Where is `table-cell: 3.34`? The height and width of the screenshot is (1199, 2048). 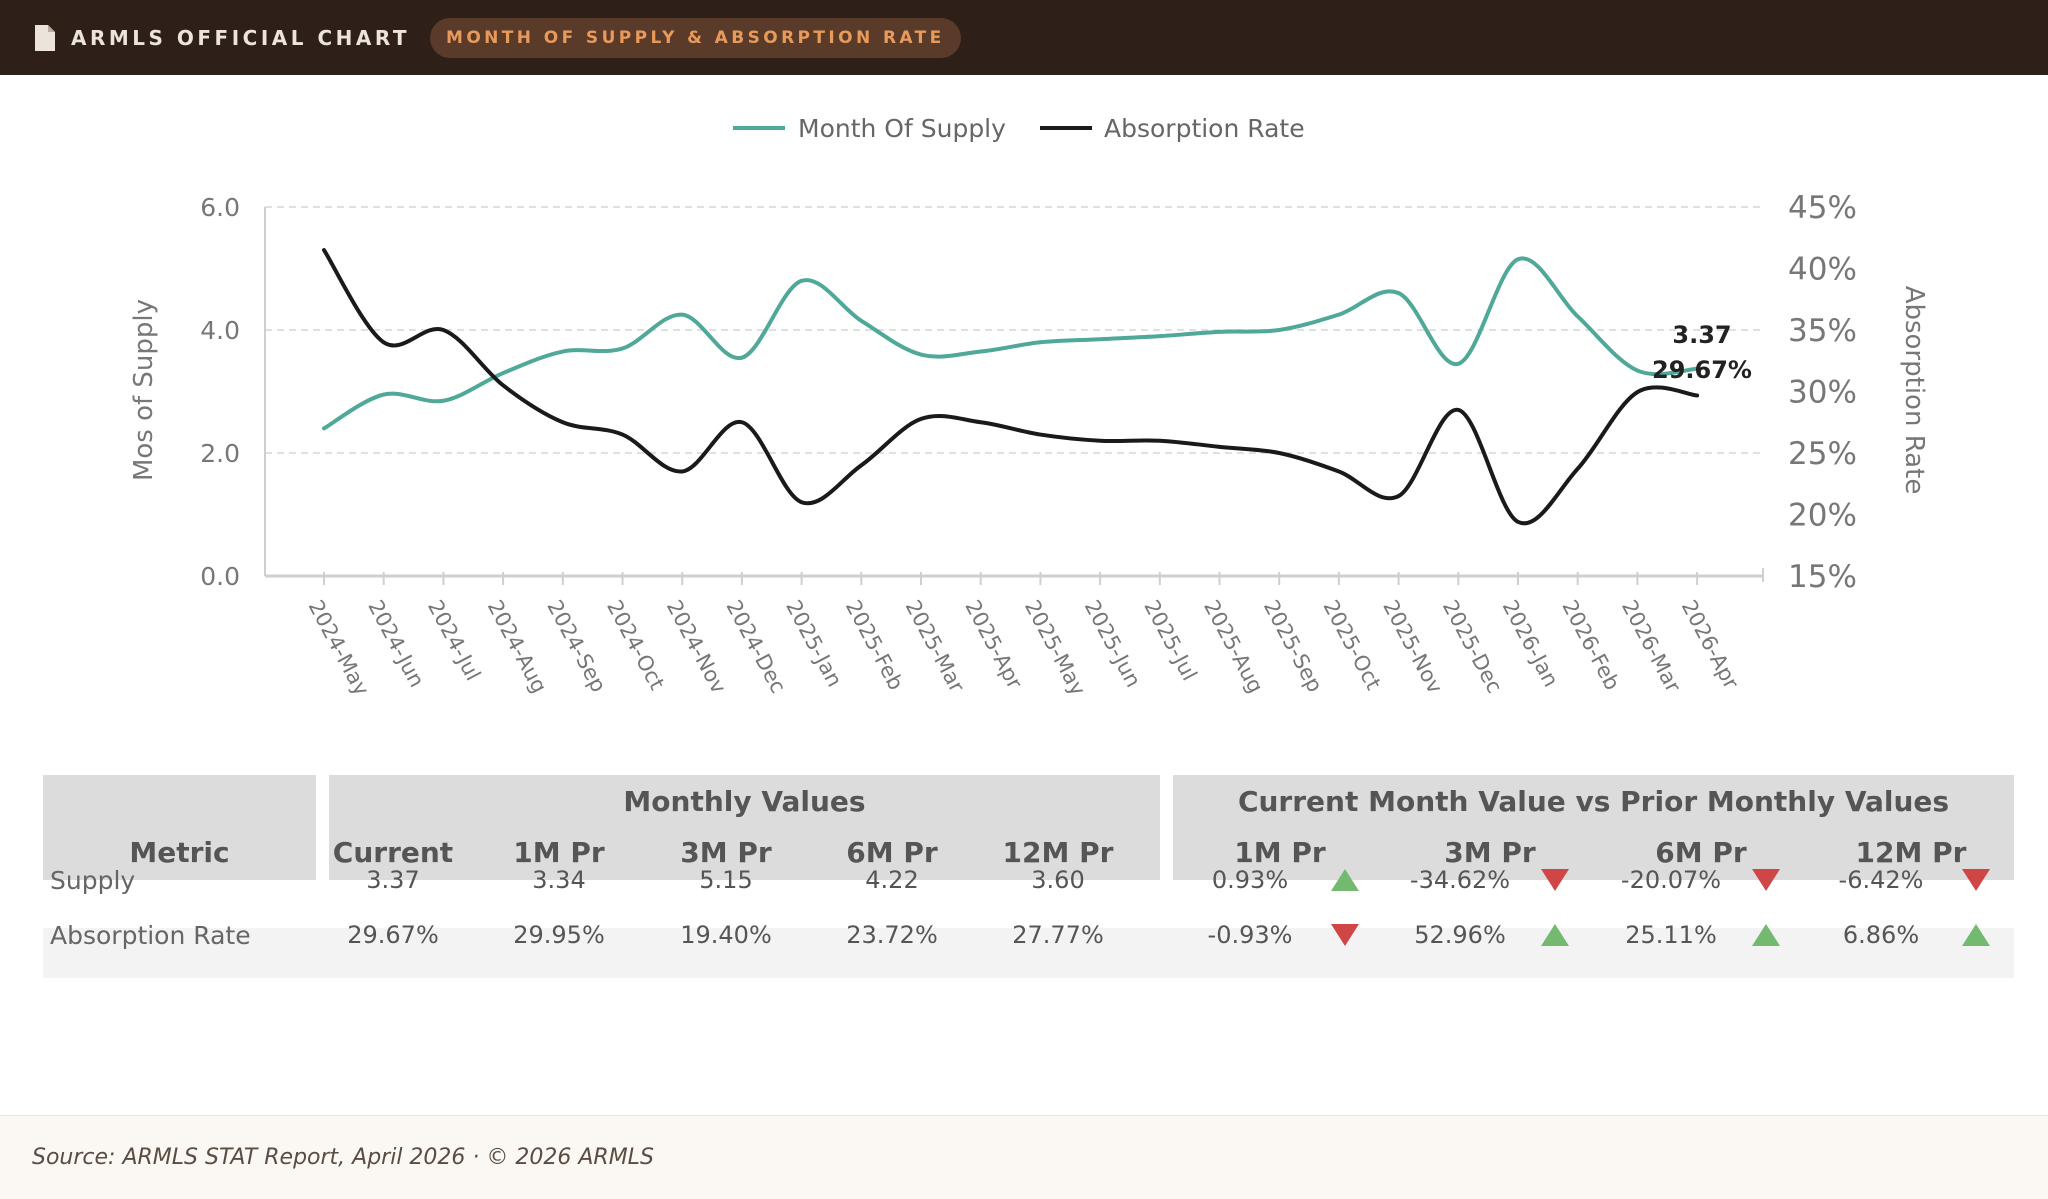 table-cell: 3.34 is located at coordinates (559, 880).